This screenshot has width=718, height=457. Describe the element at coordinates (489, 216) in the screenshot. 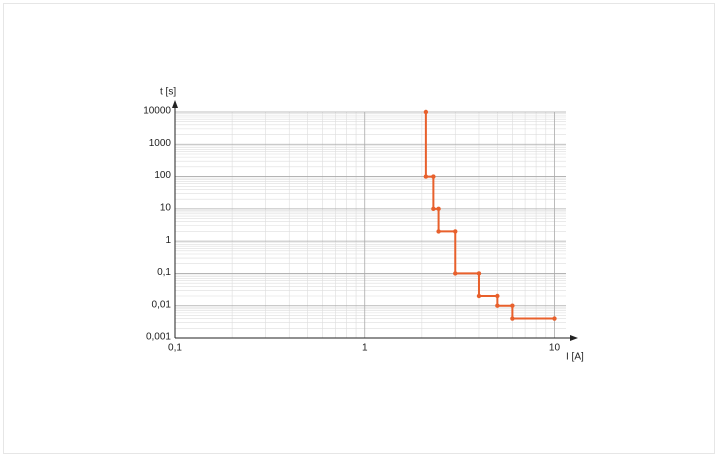

I see `curve` at that location.